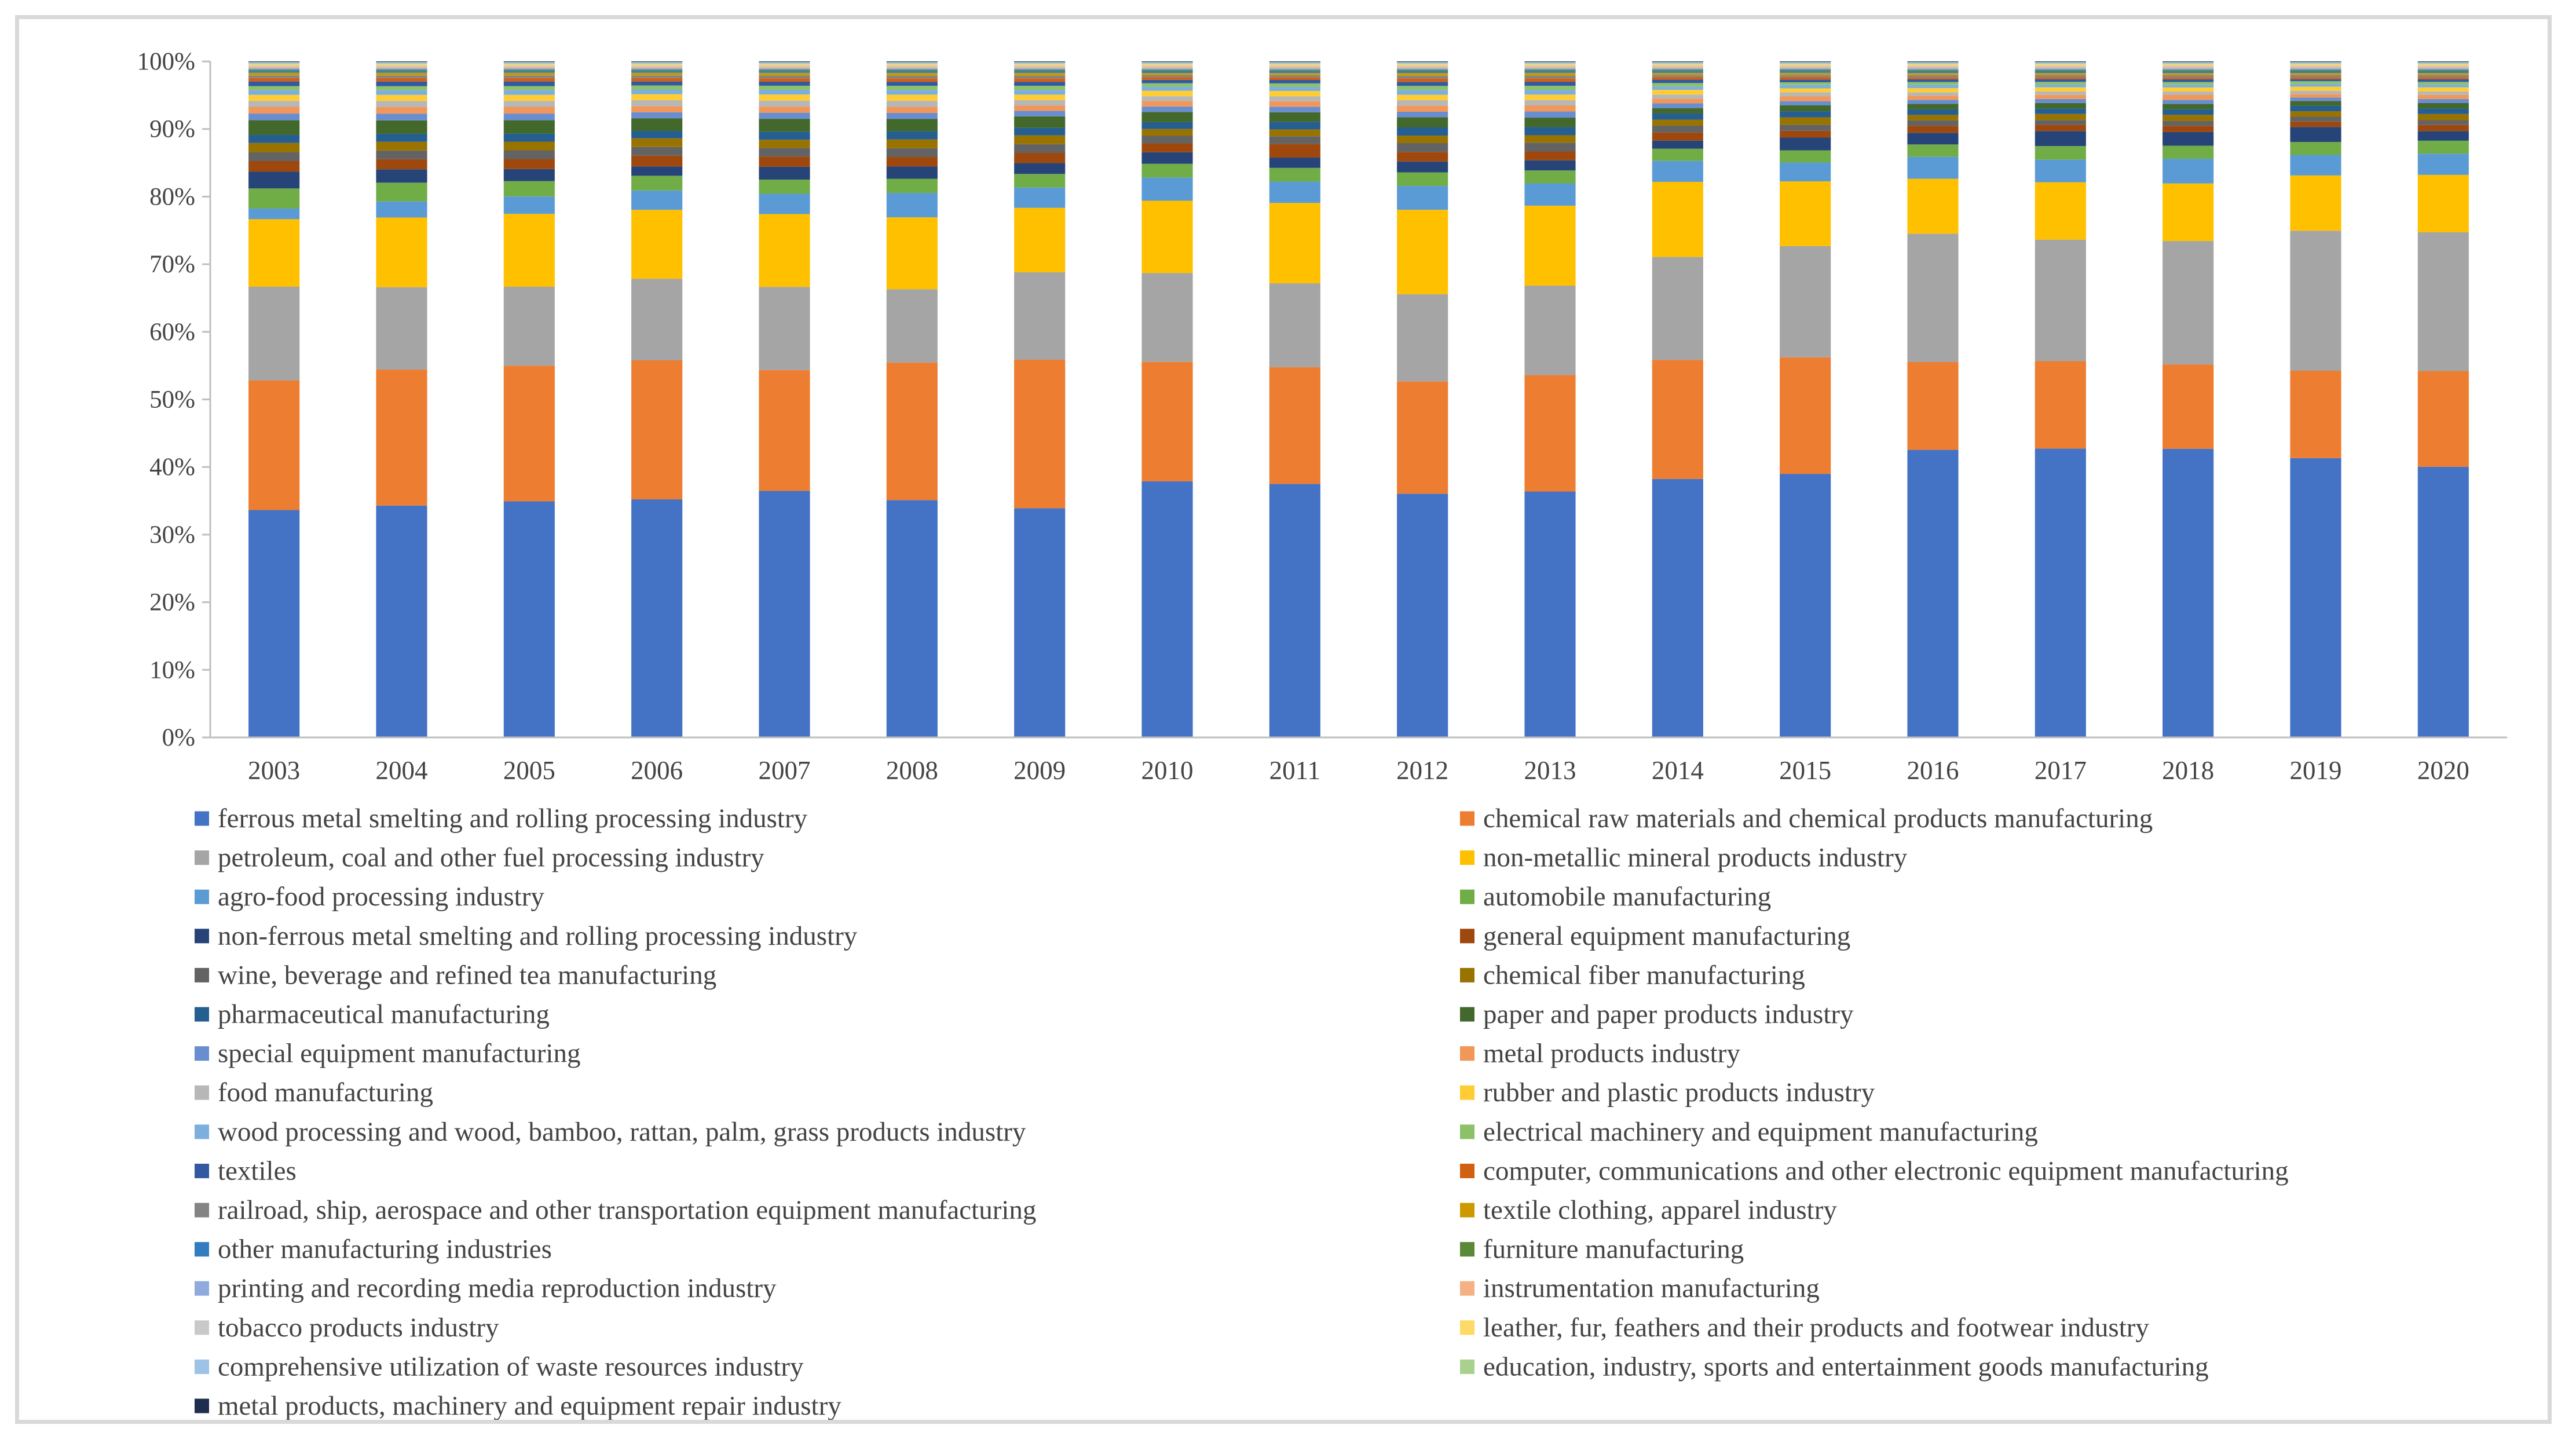 This screenshot has height=1443, width=2576. I want to click on legend-item: special equipment manufacturing, so click(387, 1054).